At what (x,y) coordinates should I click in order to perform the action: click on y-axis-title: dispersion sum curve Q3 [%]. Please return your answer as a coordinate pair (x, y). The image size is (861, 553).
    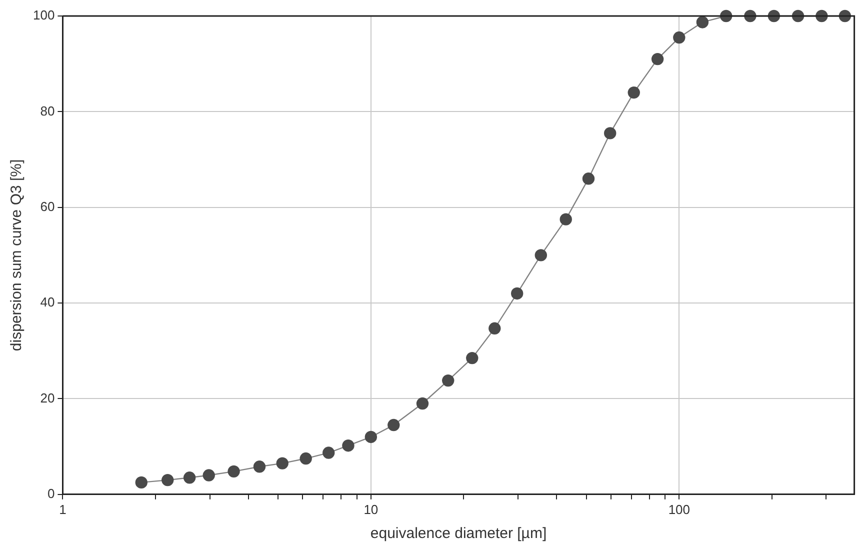
    Looking at the image, I should click on (17, 255).